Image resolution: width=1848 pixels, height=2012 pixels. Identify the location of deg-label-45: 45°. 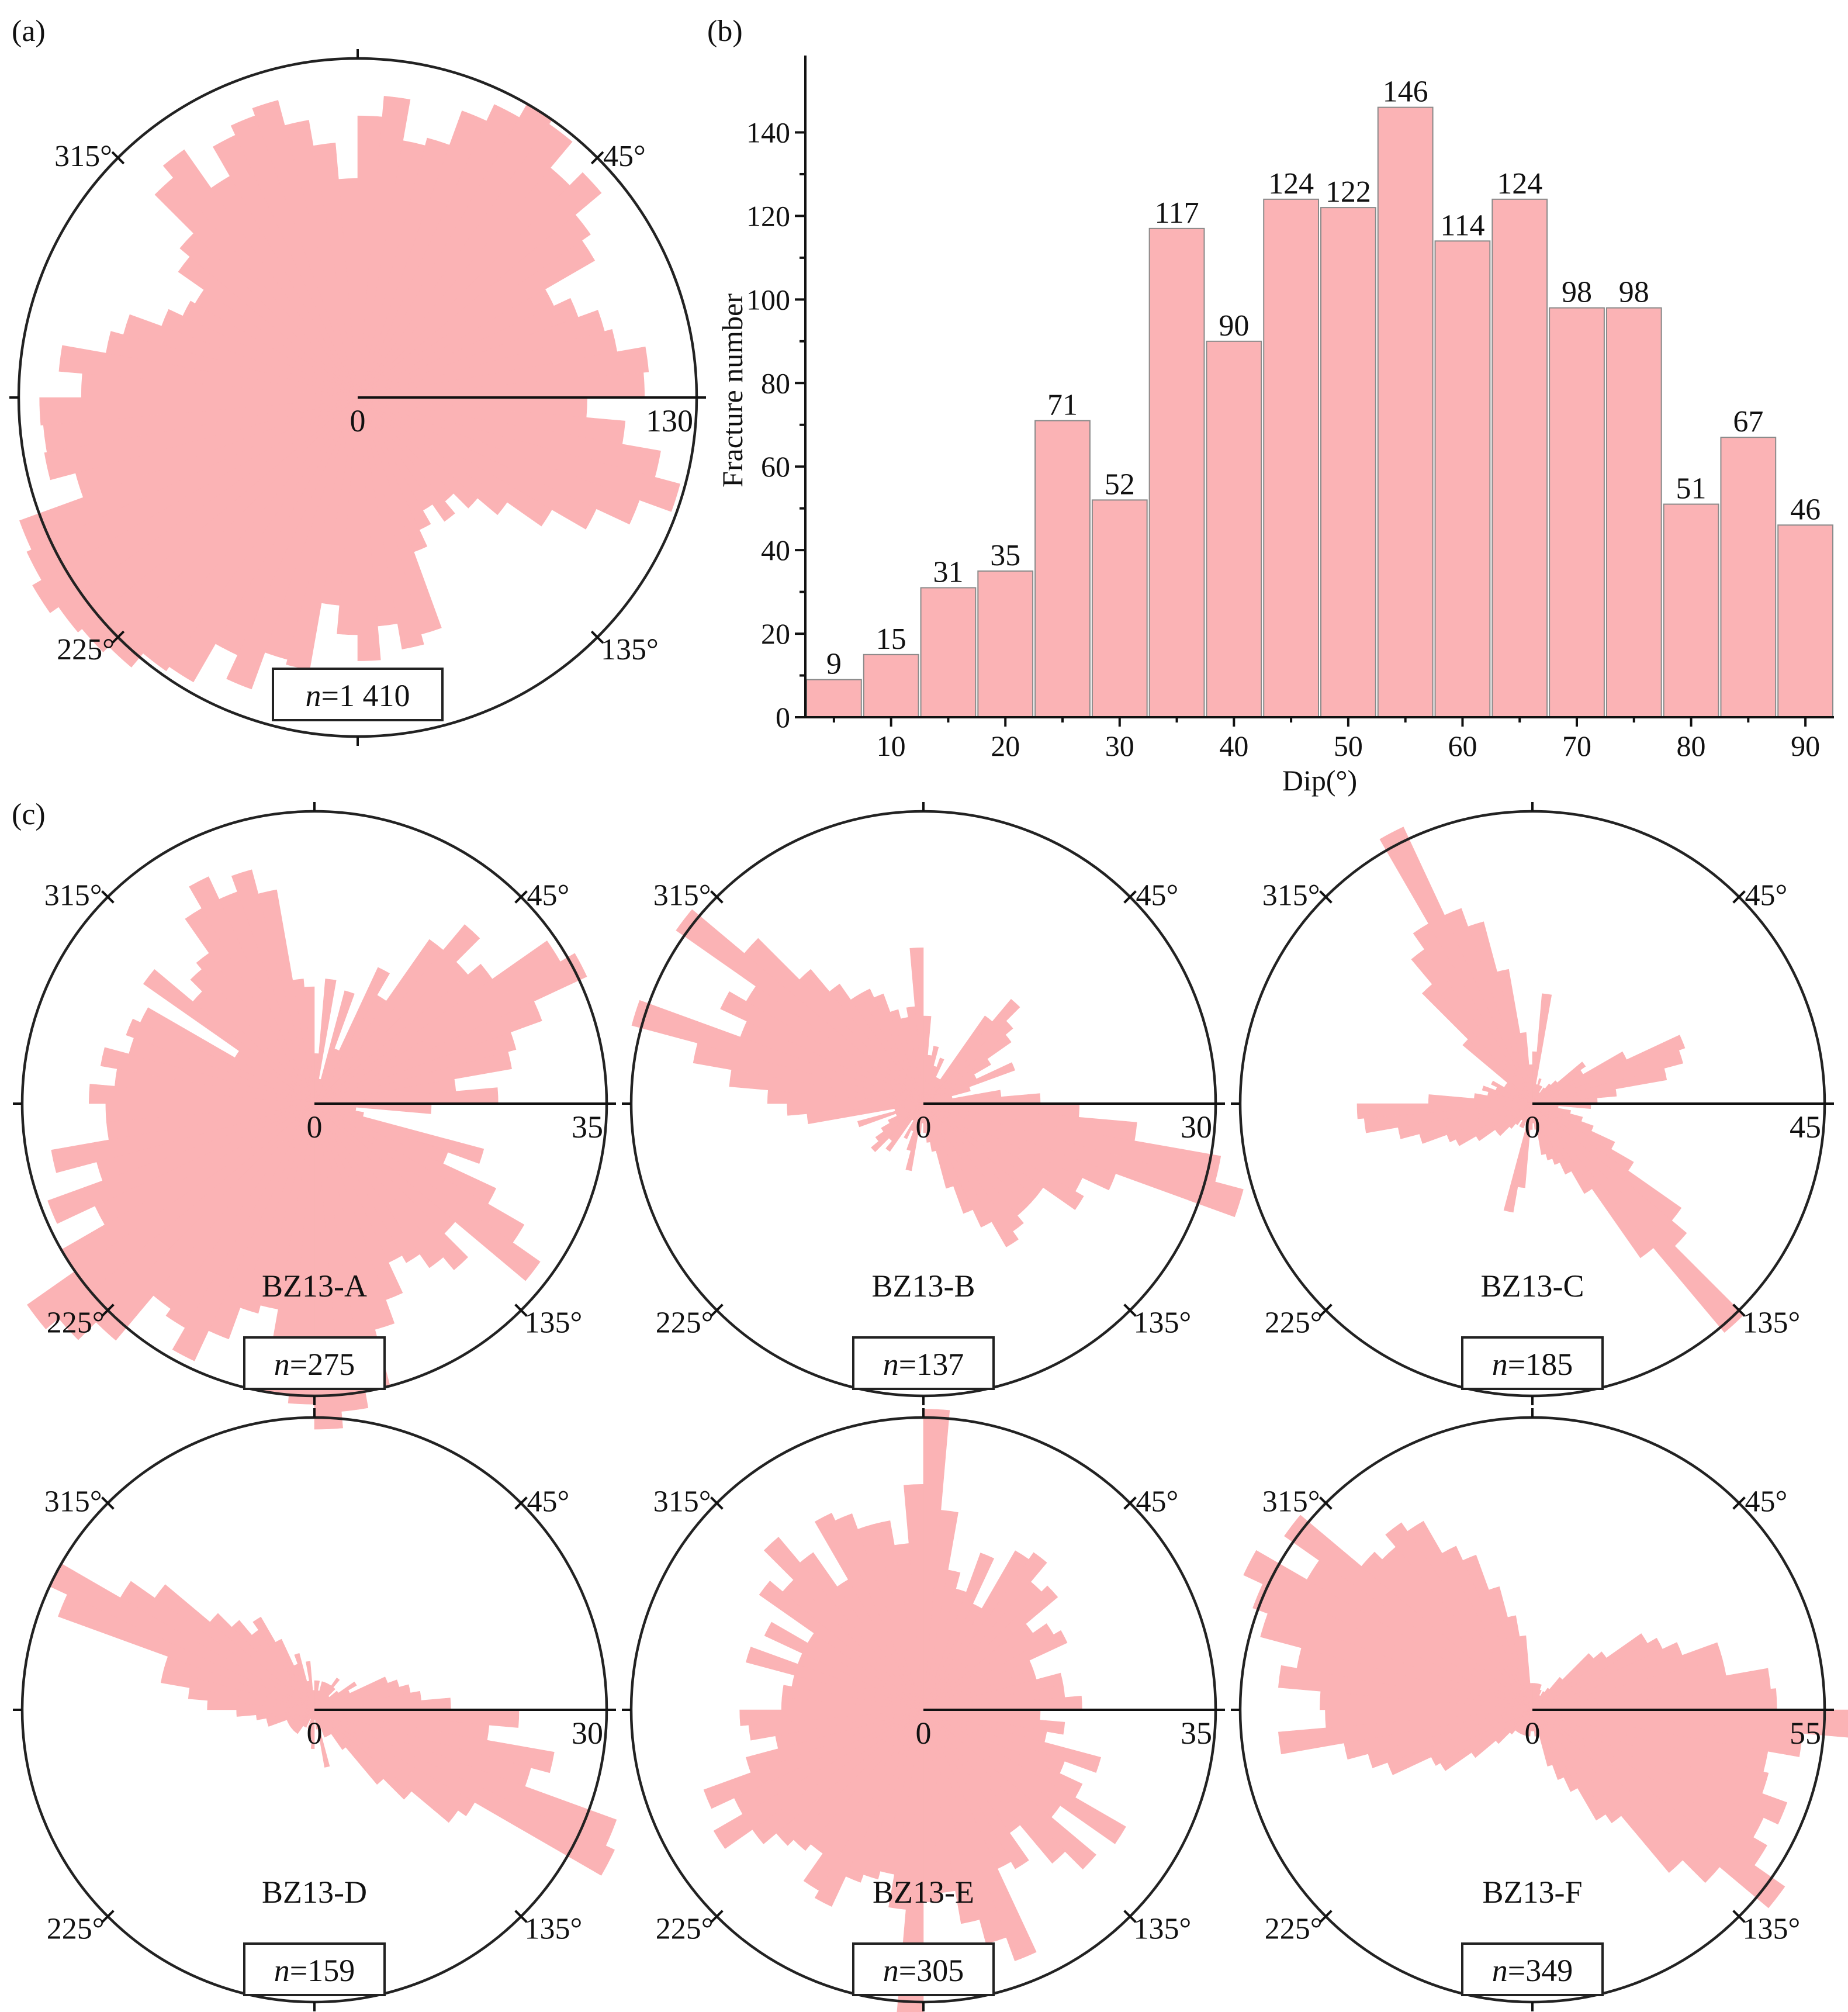
(1766, 895).